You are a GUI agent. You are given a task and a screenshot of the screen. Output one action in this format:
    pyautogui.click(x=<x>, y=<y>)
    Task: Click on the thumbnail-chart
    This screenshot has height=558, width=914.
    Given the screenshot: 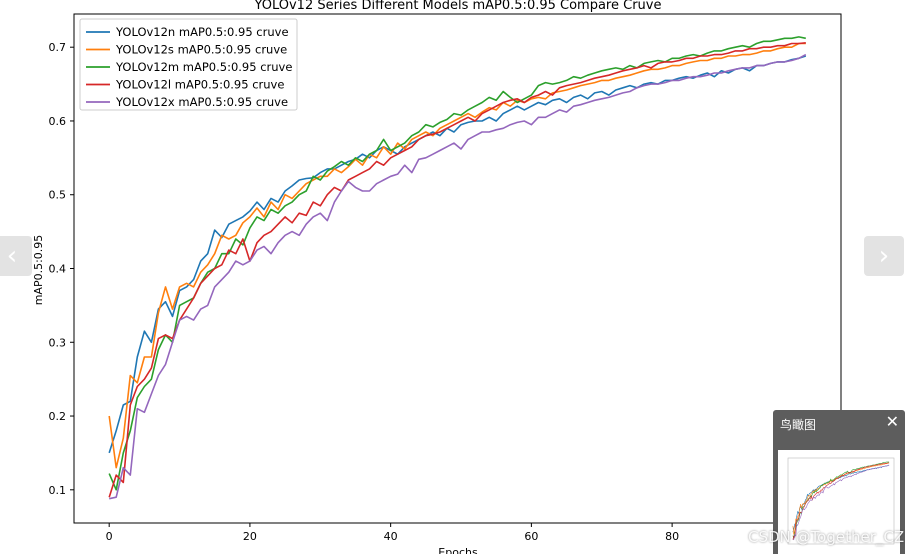 What is the action you would take?
    pyautogui.click(x=841, y=501)
    